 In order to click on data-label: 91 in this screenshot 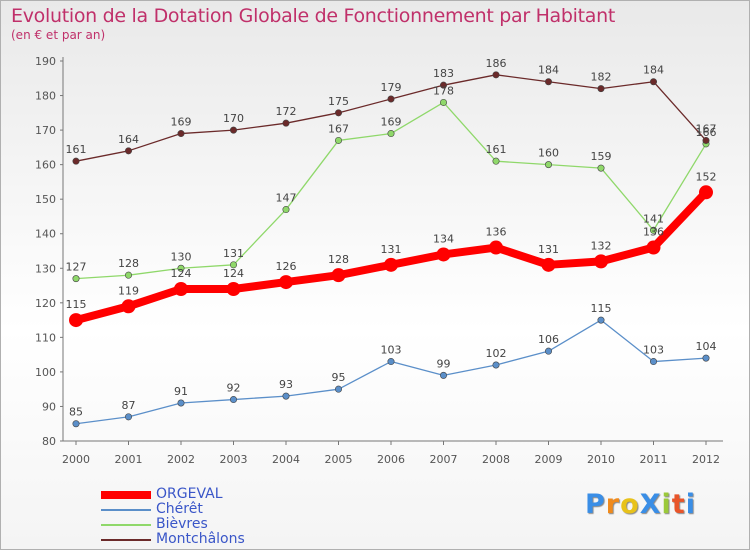, I will do `click(181, 391)`.